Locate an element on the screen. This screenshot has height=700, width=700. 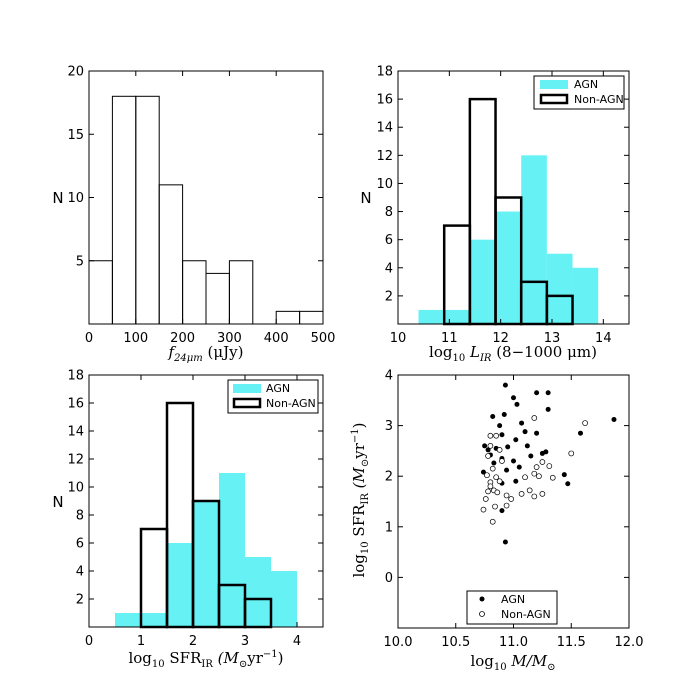
scatter-ylabel: log10 SFRIR (M⊙yr−1) is located at coordinates (360, 499).